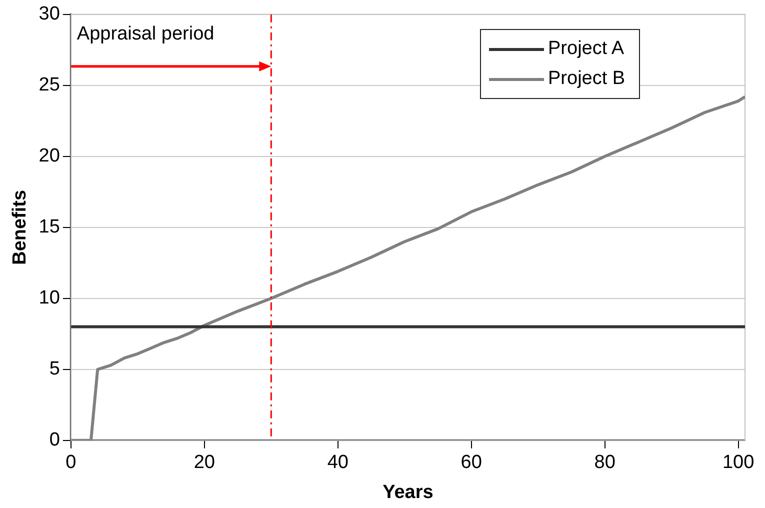 The image size is (765, 508). What do you see at coordinates (71, 463) in the screenshot?
I see `x-tick-label: 0` at bounding box center [71, 463].